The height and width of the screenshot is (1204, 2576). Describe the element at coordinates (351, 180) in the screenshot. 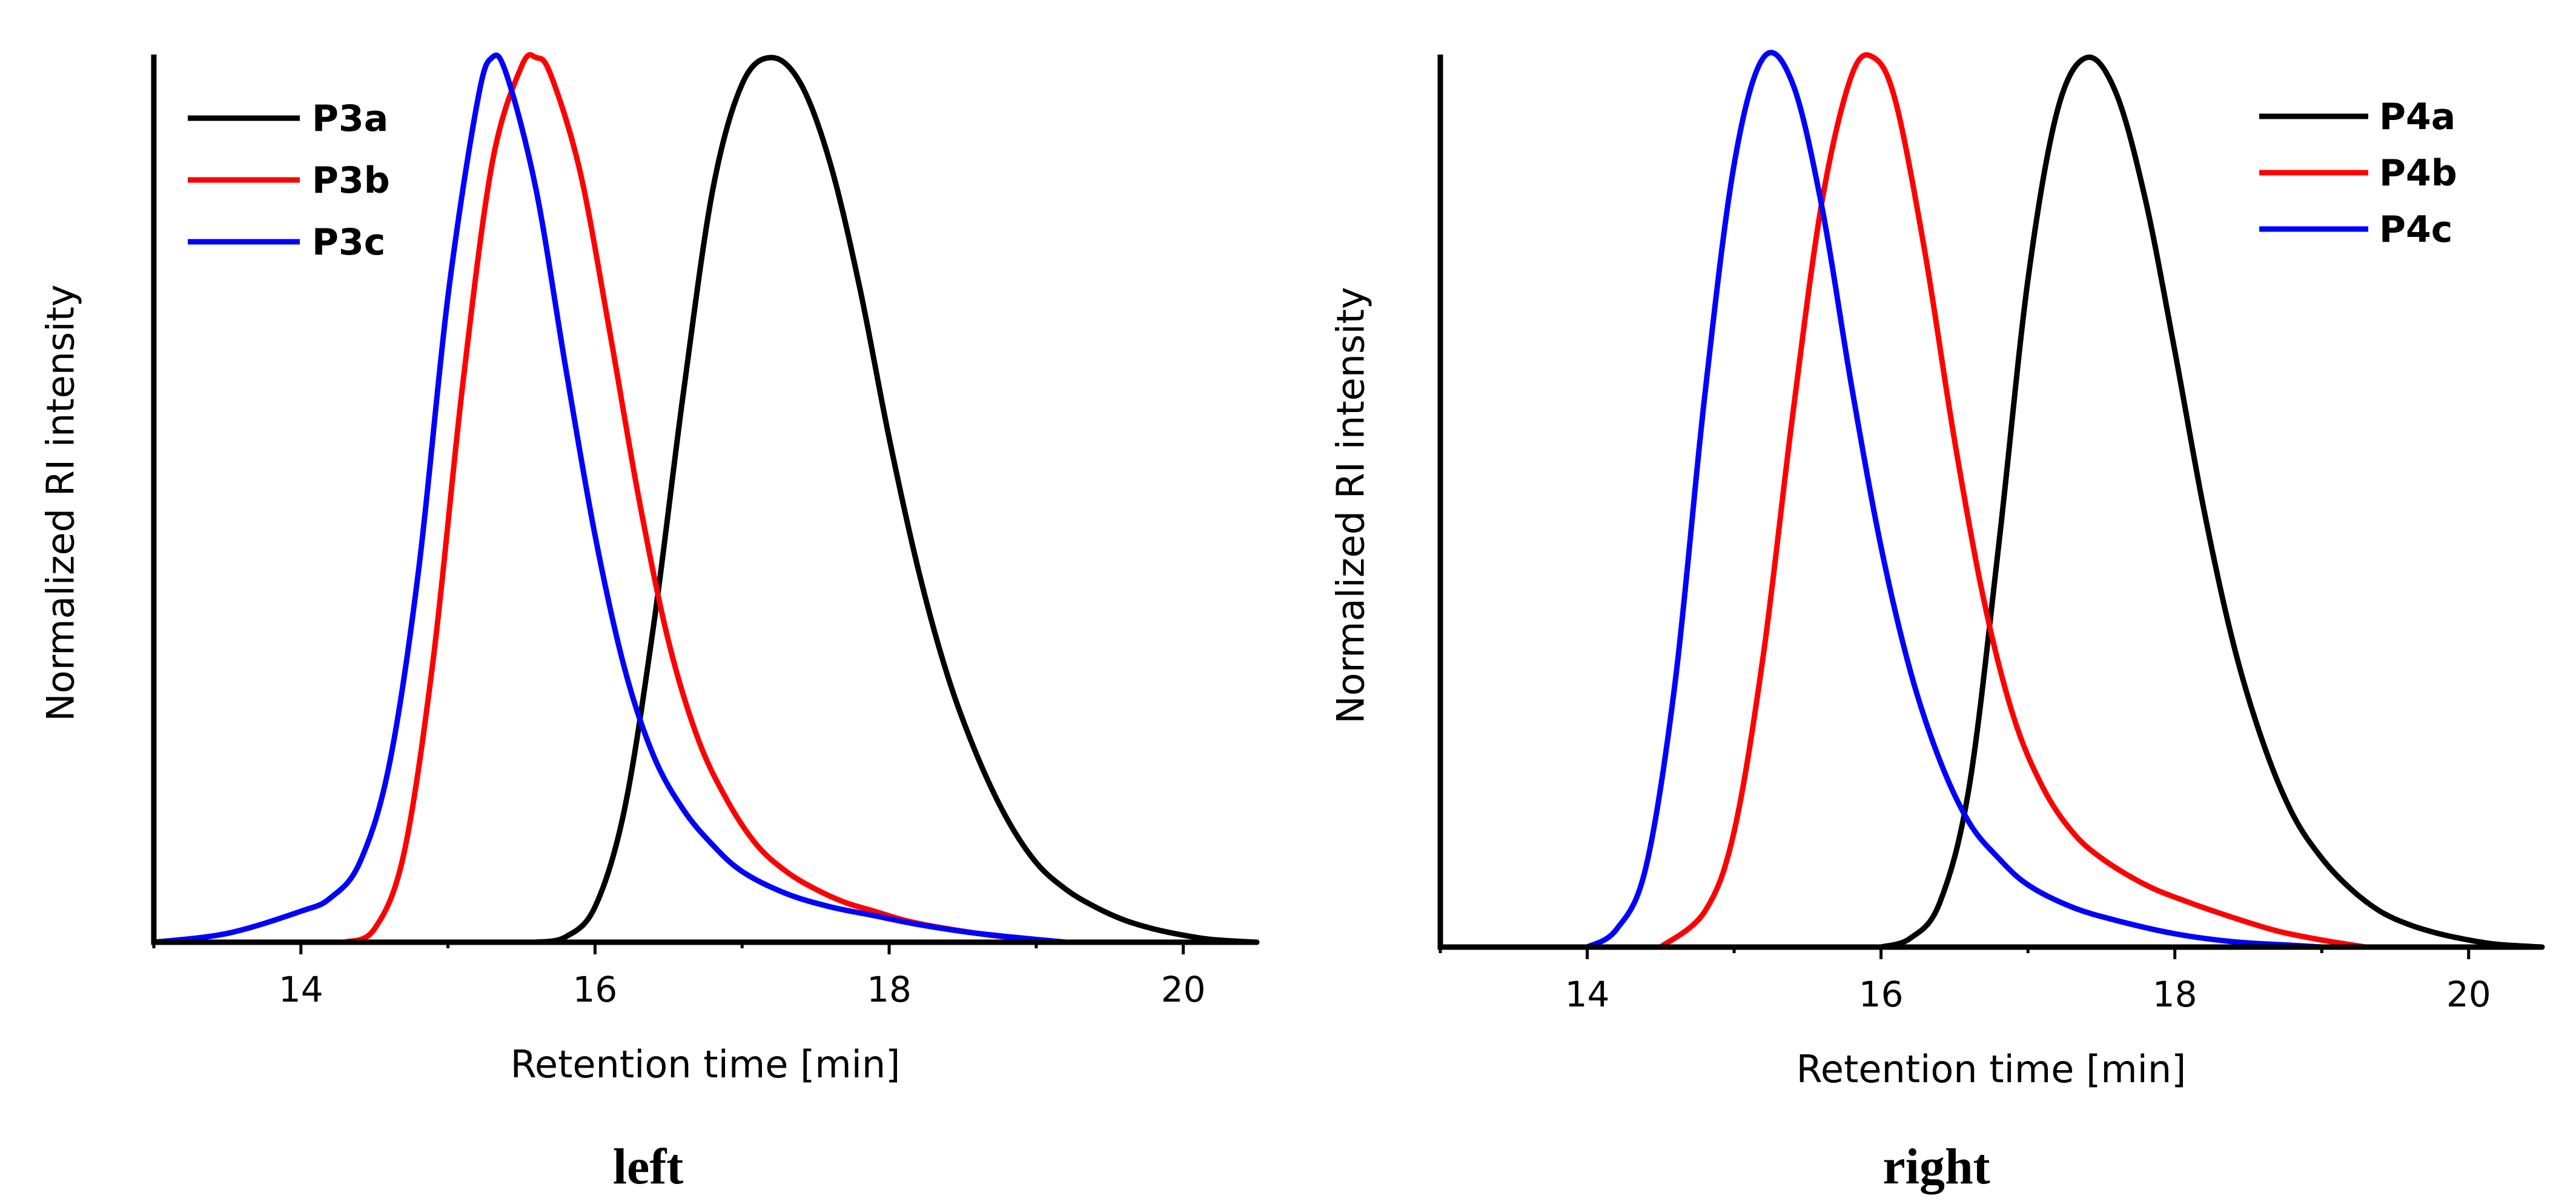

I see `legend-label-p3b: P3b` at that location.